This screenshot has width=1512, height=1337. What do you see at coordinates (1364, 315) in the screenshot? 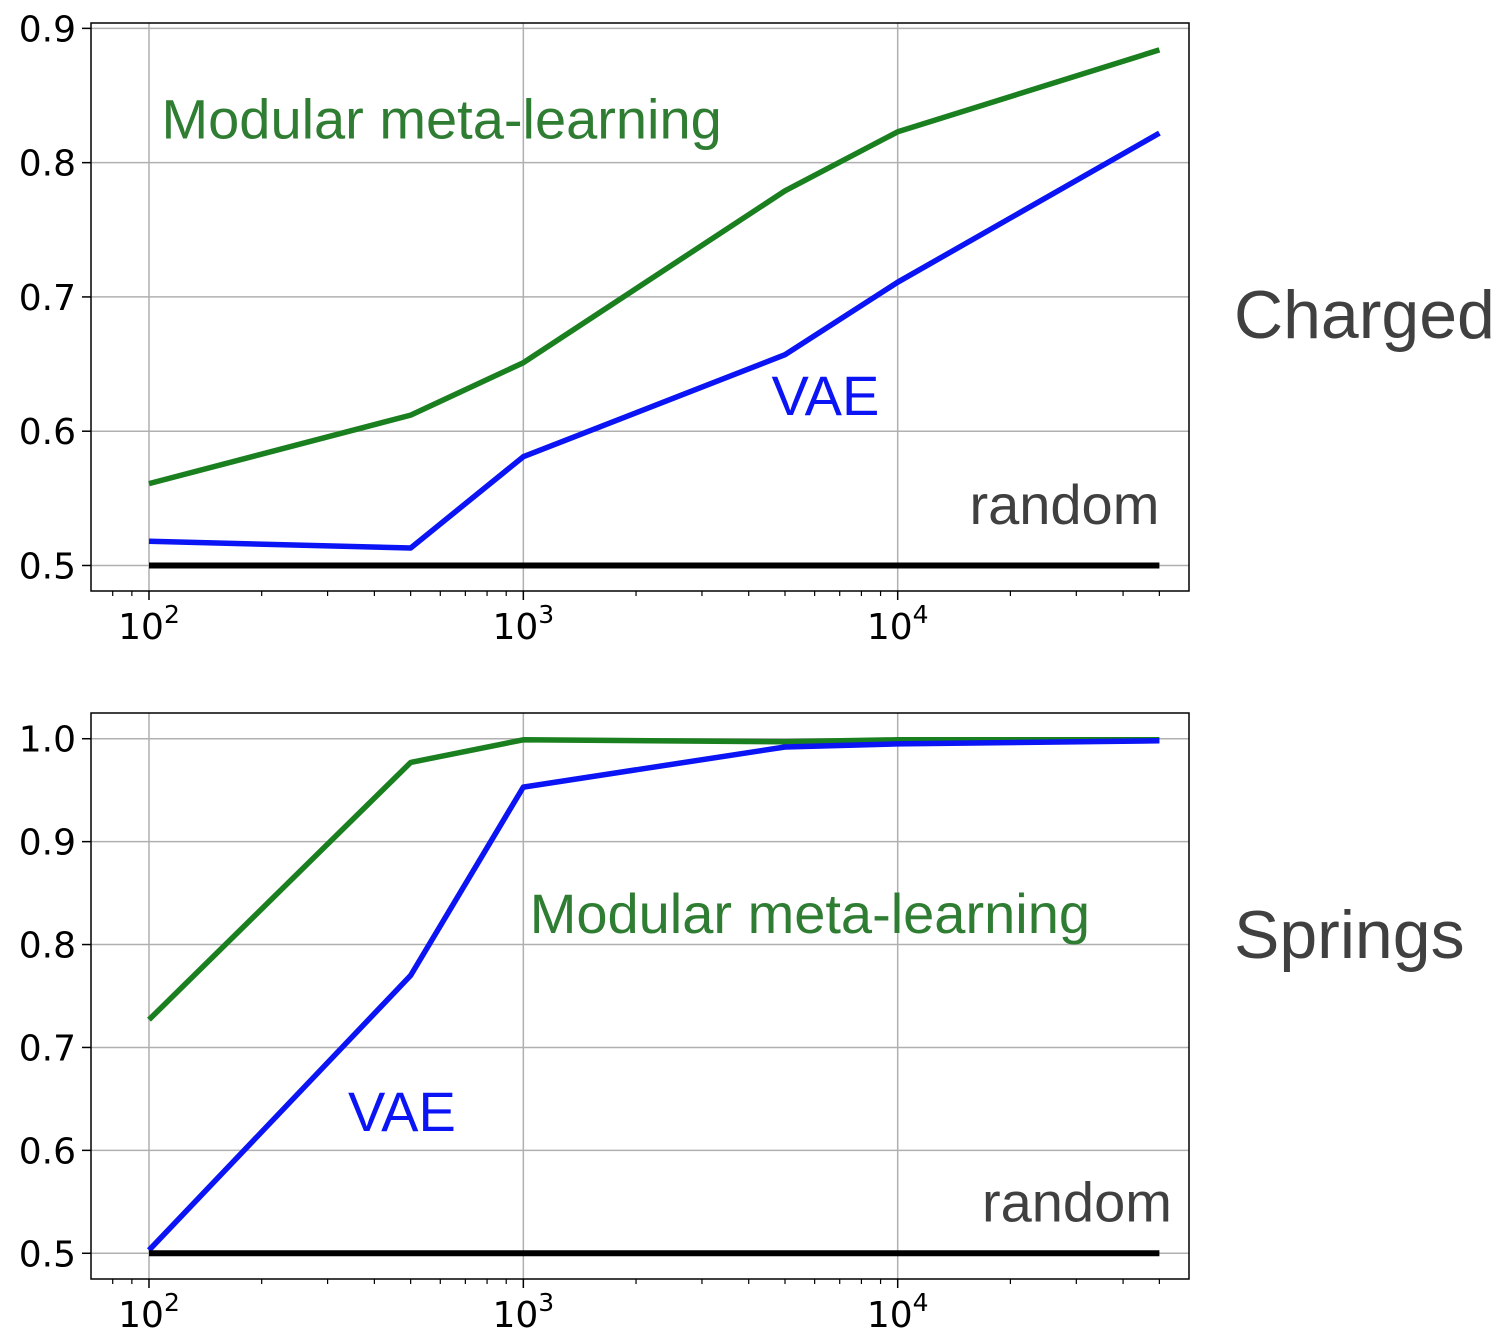
I see `row-label-charged: Charged` at bounding box center [1364, 315].